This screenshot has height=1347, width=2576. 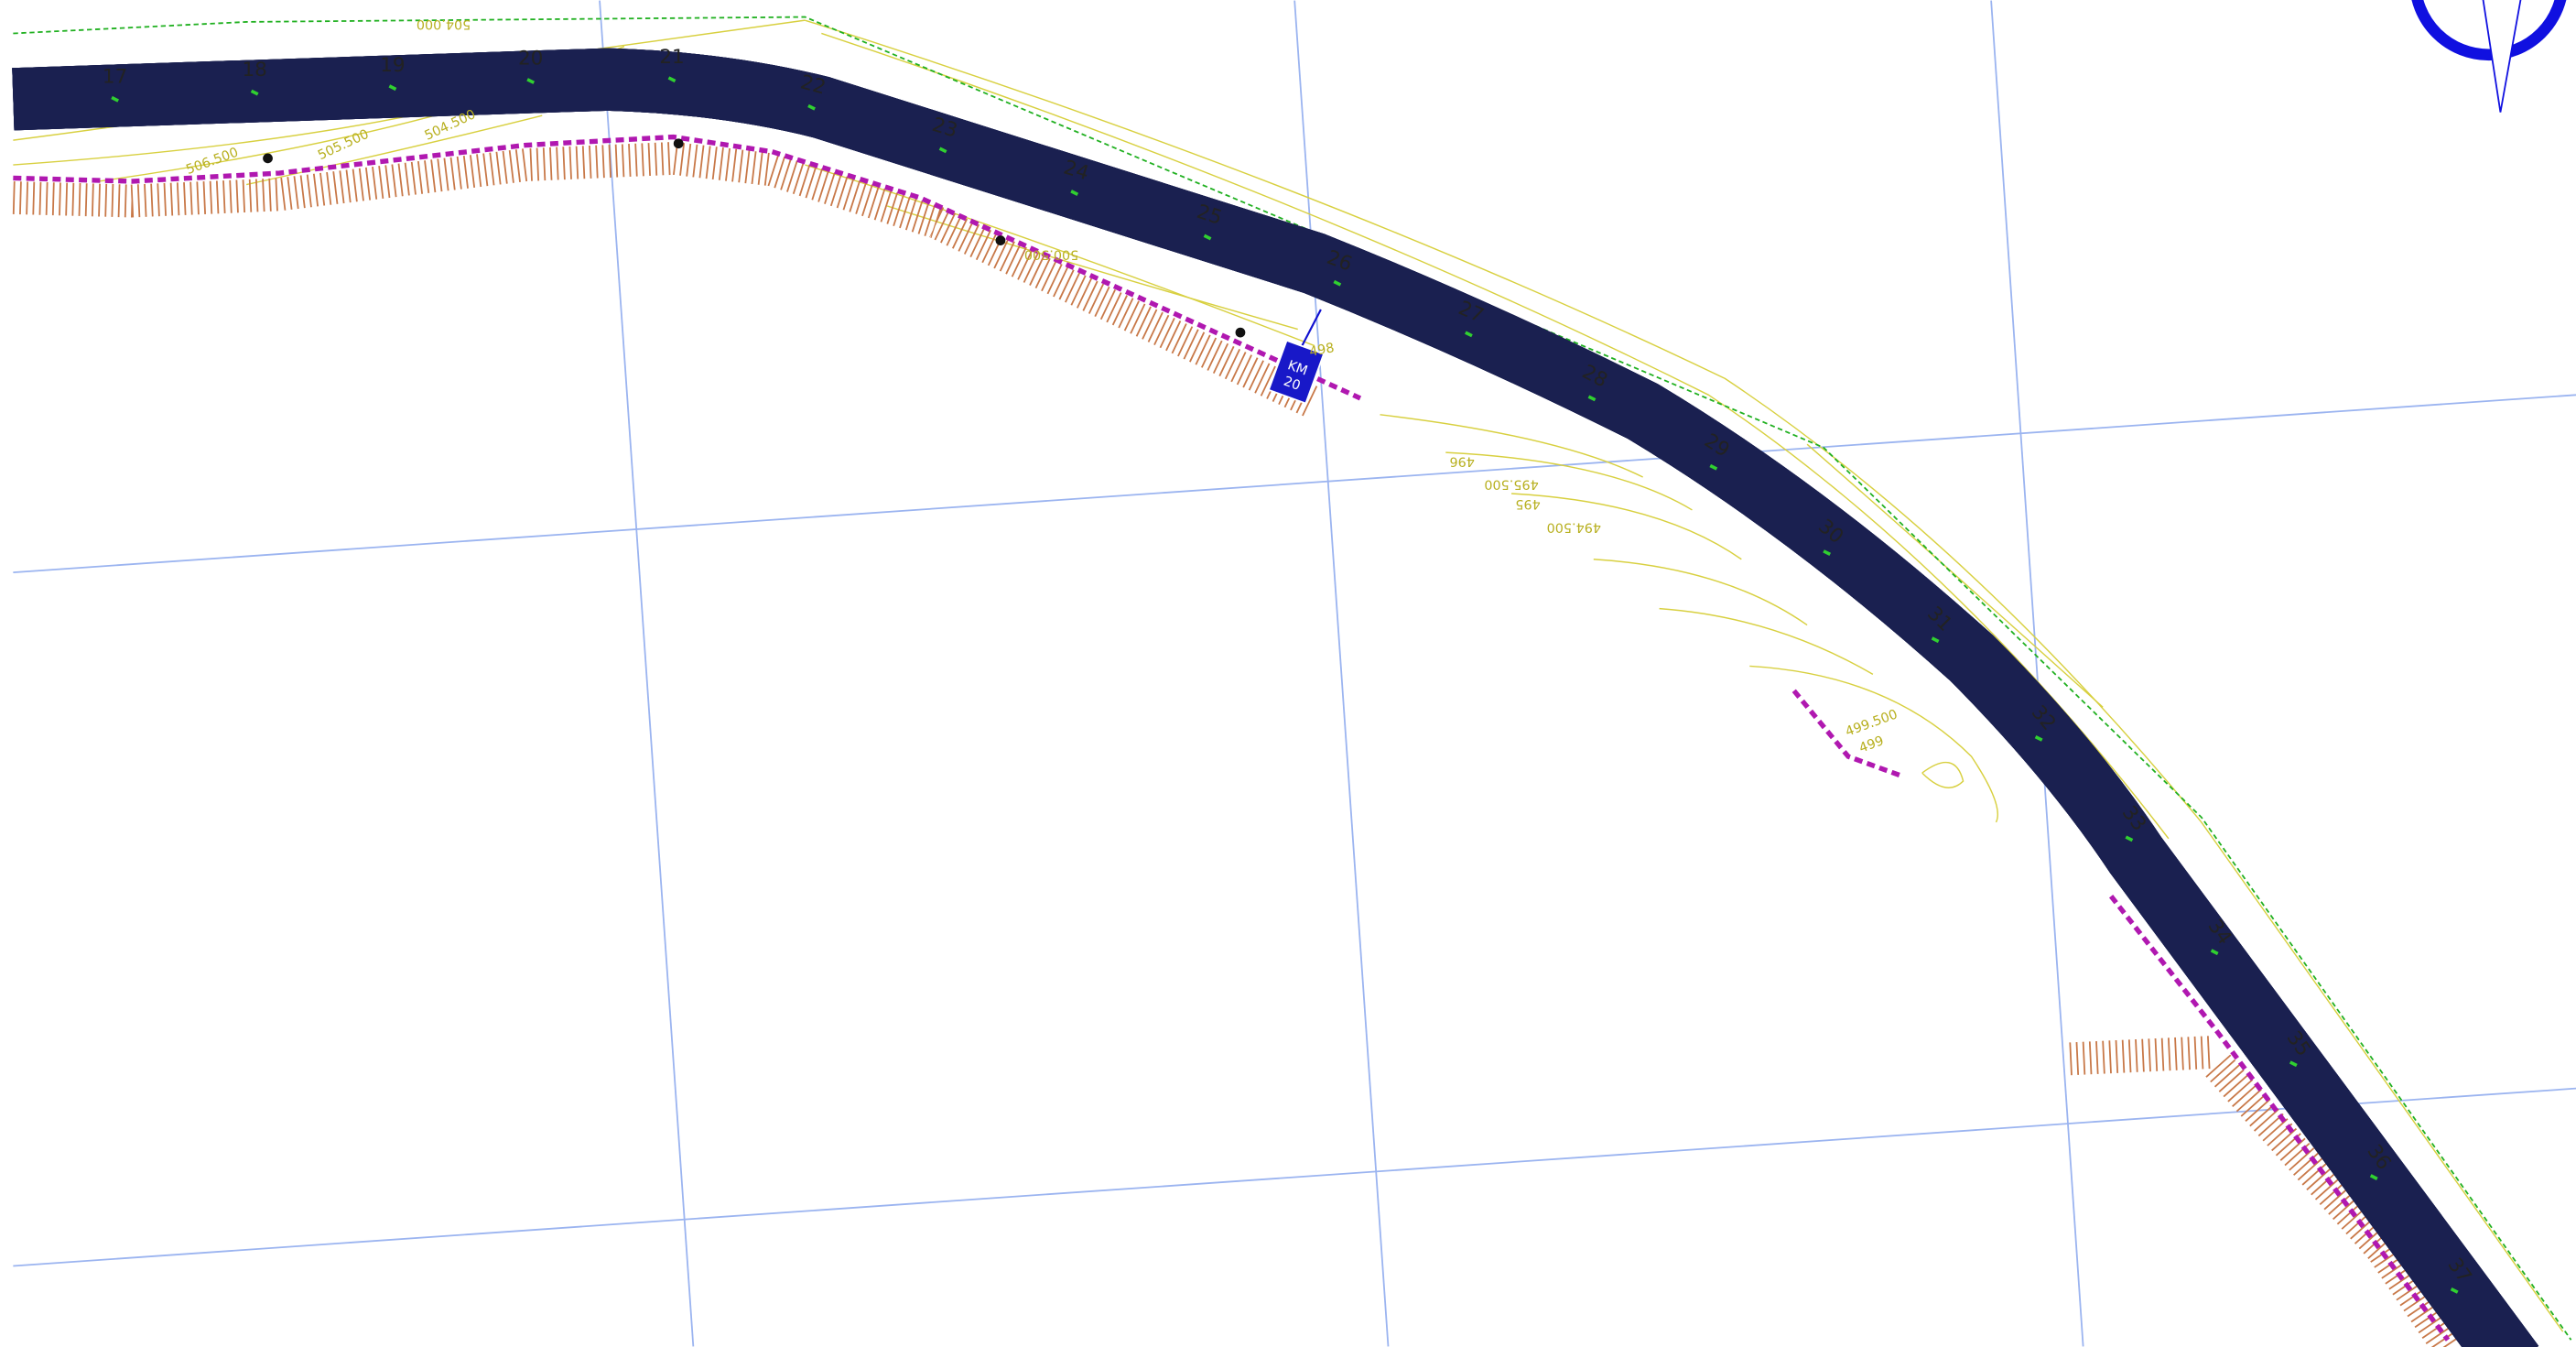 What do you see at coordinates (1322, 350) in the screenshot?
I see `contour-label: 498` at bounding box center [1322, 350].